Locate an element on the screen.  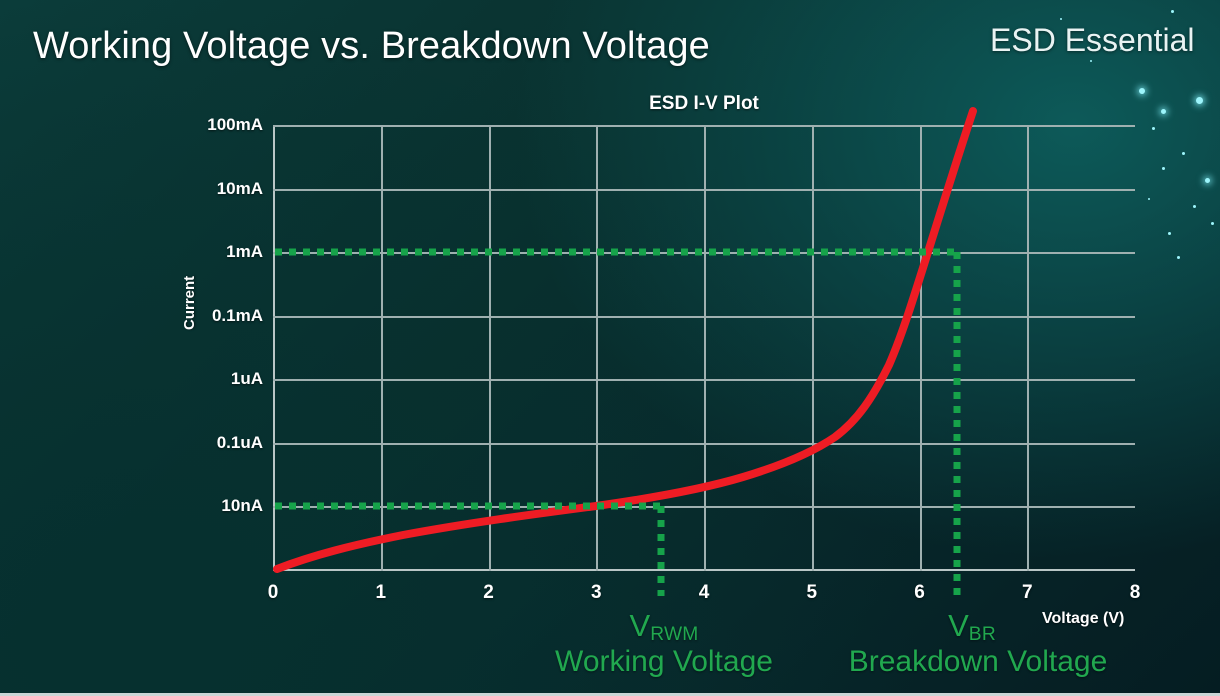
working-voltage-symbol-text: V is located at coordinates (640, 625).